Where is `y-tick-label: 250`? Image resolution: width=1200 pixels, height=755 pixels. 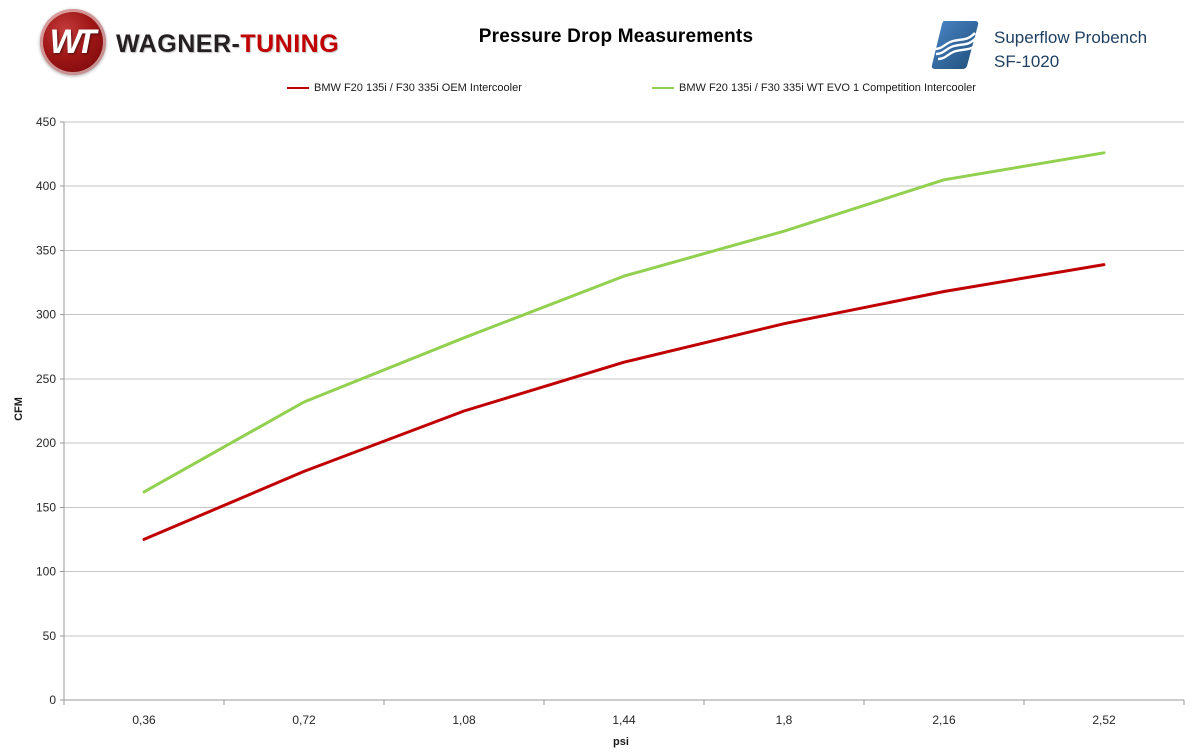
y-tick-label: 250 is located at coordinates (46, 379).